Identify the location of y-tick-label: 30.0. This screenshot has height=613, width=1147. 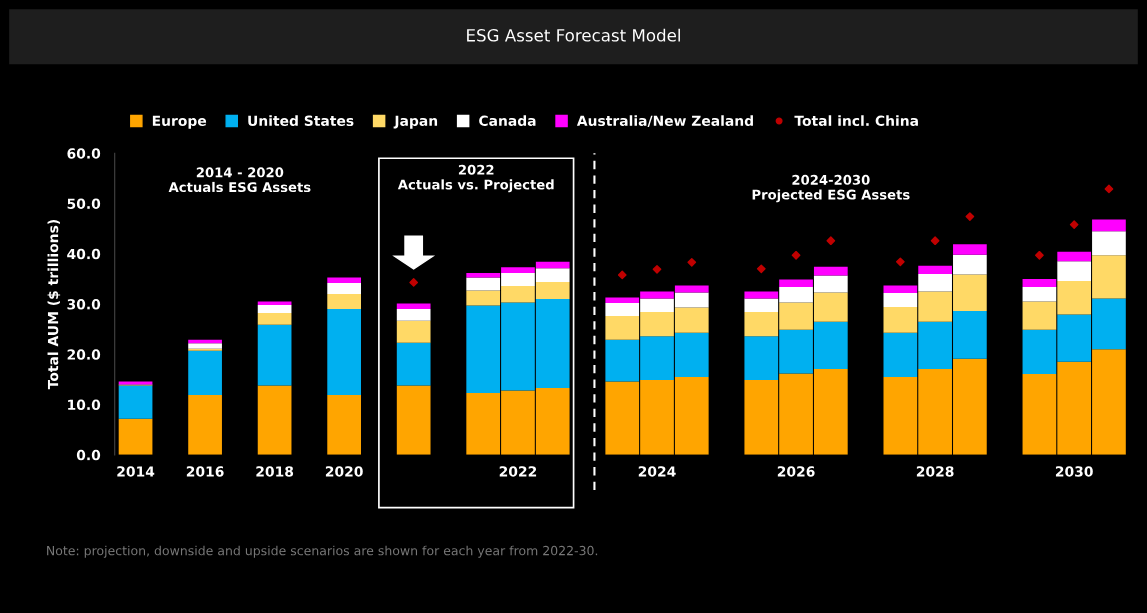
(84, 304).